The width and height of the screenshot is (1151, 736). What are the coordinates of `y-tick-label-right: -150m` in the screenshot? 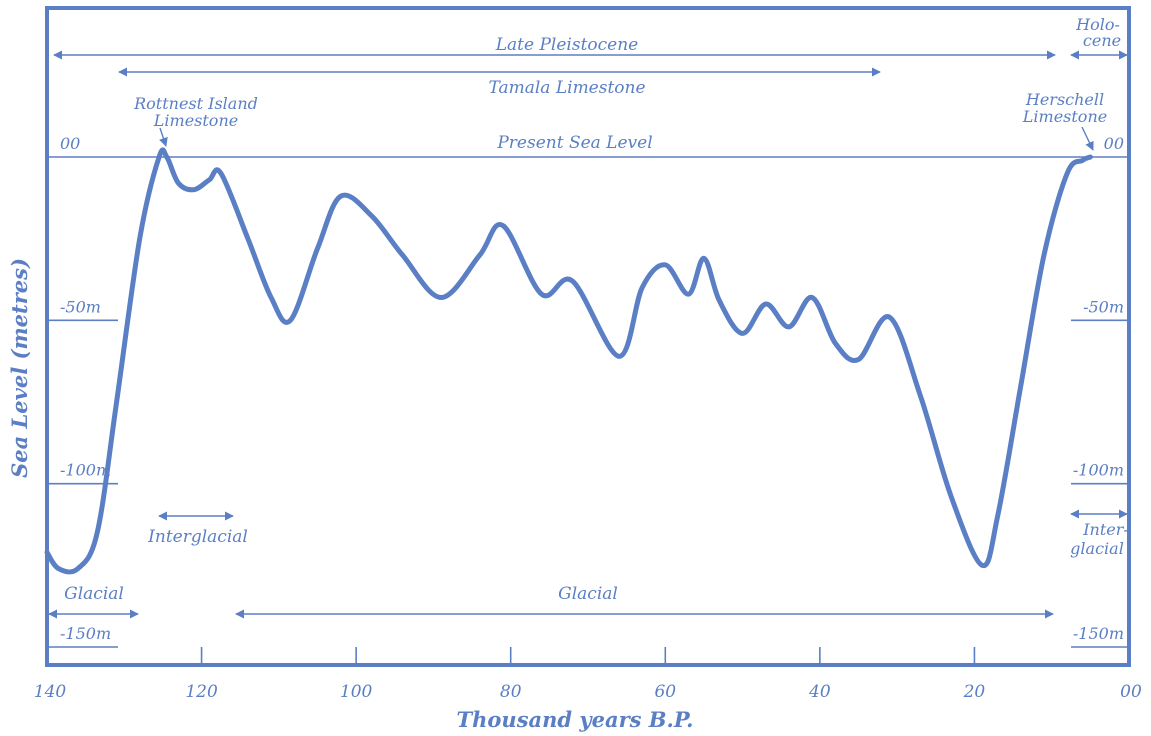 It's located at (1098, 633).